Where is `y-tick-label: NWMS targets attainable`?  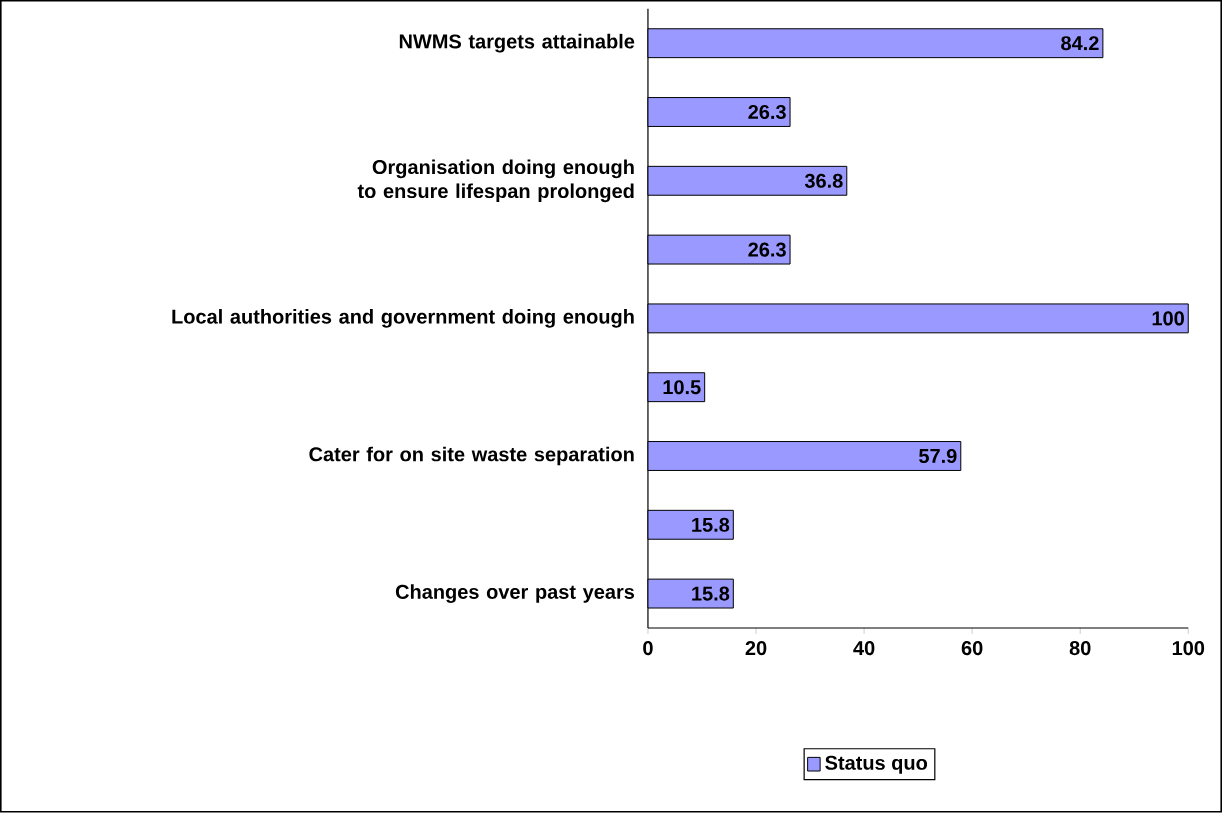
y-tick-label: NWMS targets attainable is located at coordinates (517, 43).